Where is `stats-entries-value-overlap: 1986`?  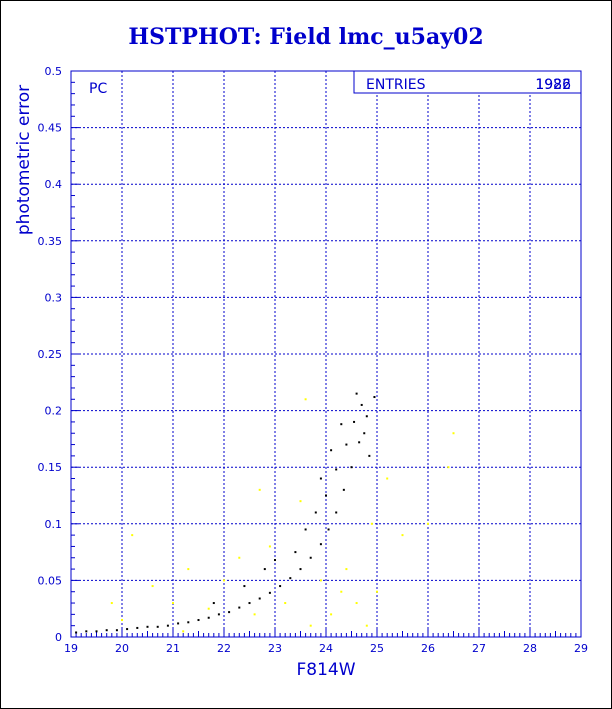
stats-entries-value-overlap: 1986 is located at coordinates (553, 85).